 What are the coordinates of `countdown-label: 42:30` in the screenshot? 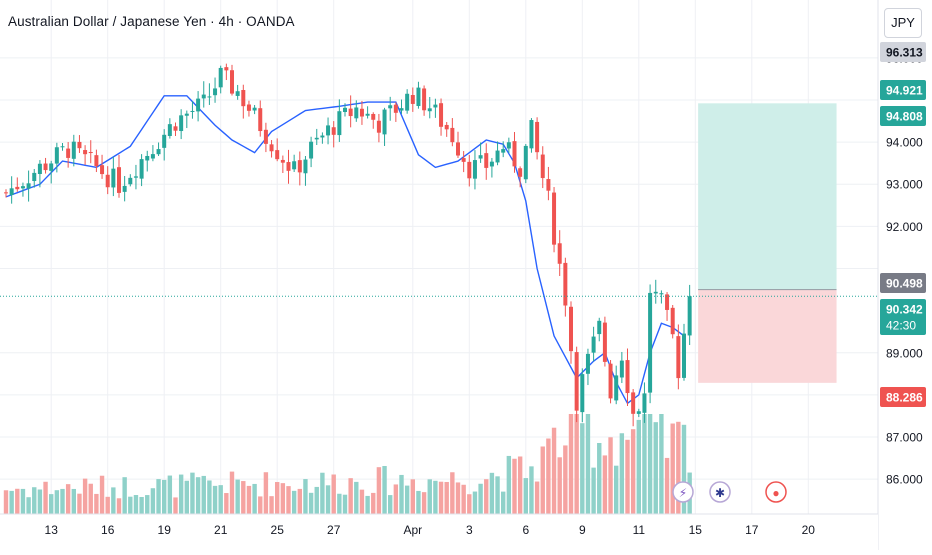 It's located at (901, 326).